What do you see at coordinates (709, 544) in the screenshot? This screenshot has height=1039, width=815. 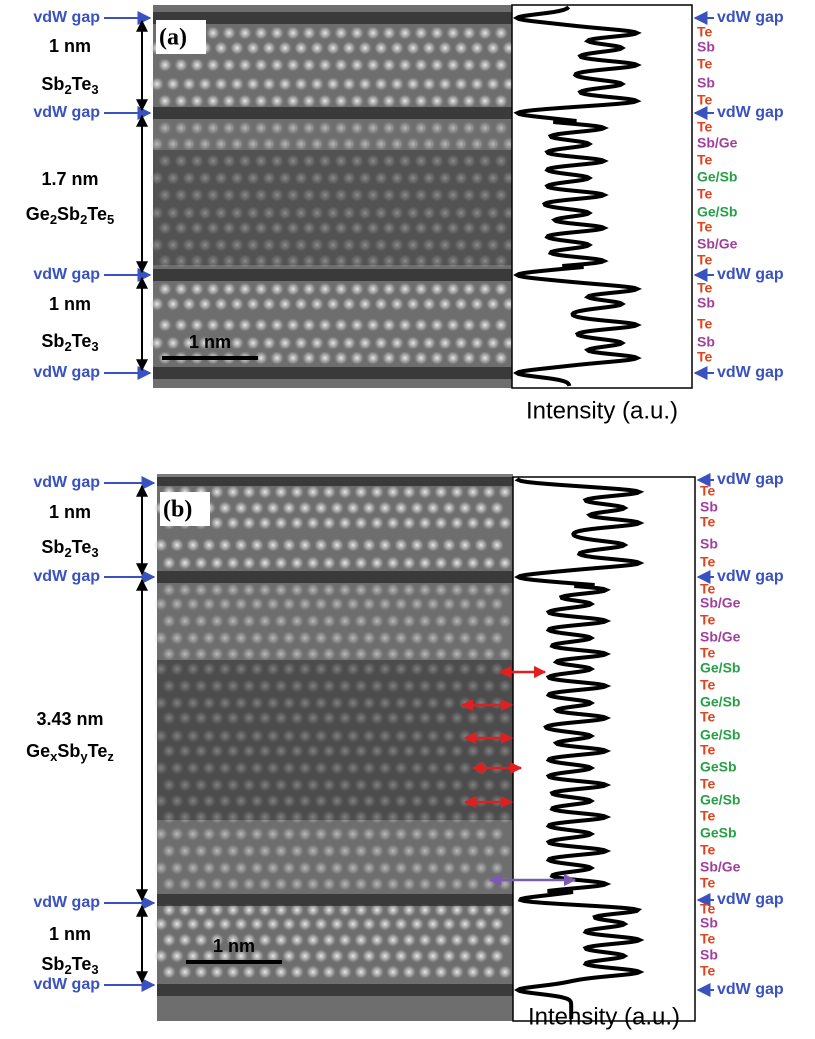 I see `element-label: Sb` at bounding box center [709, 544].